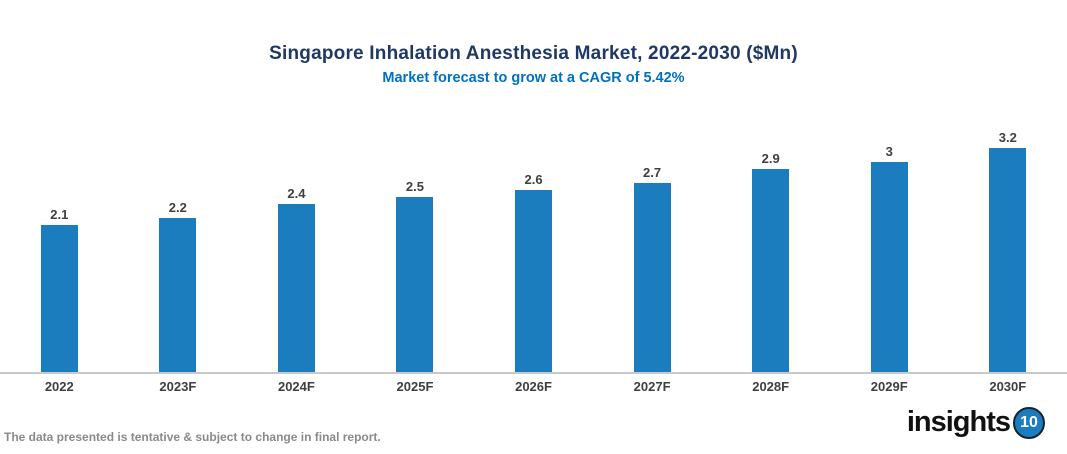  I want to click on bar-column: 2.2, so click(178, 238).